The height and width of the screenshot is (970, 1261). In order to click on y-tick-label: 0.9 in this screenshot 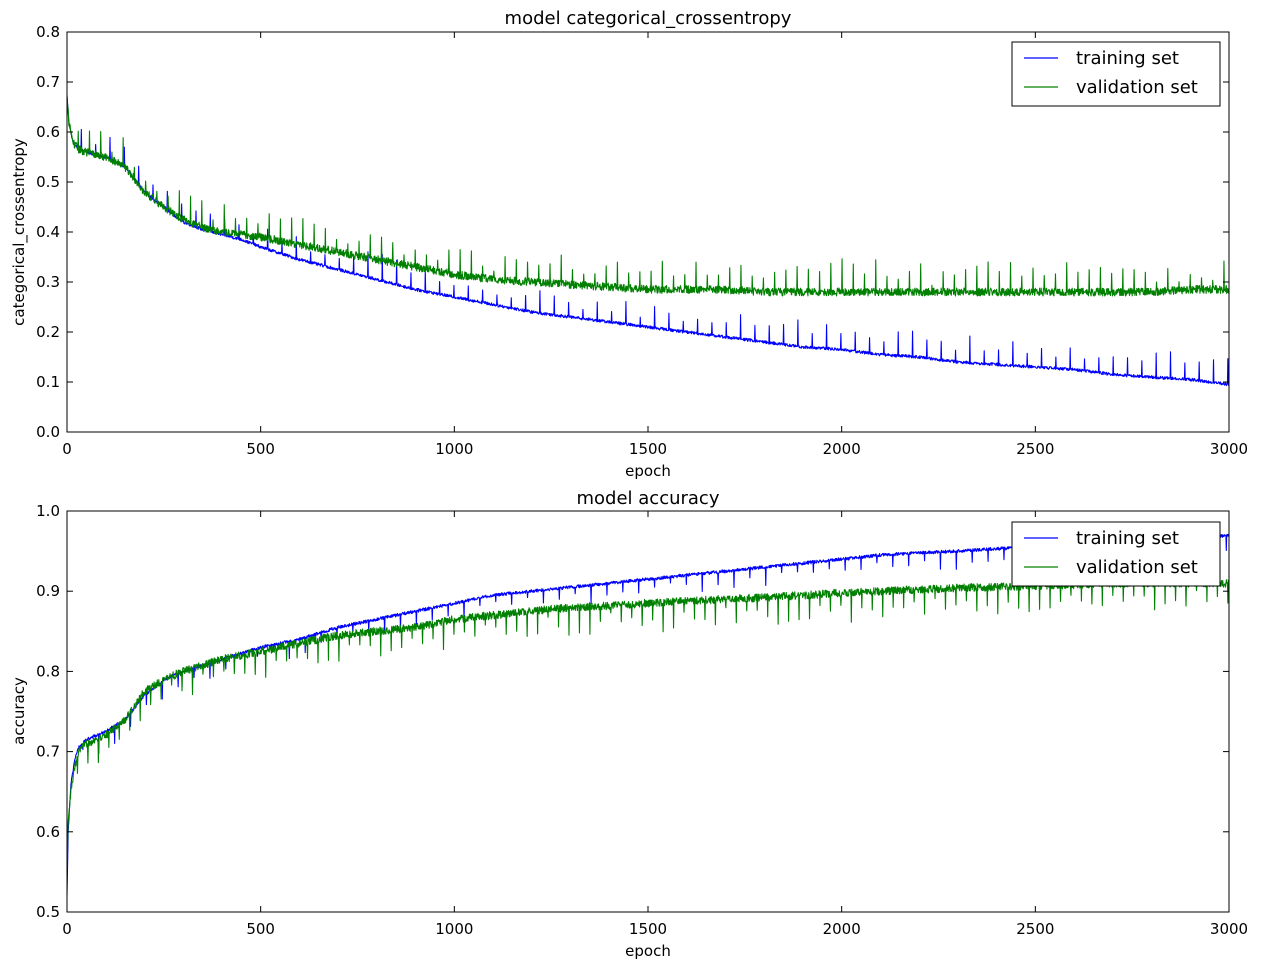, I will do `click(48, 591)`.